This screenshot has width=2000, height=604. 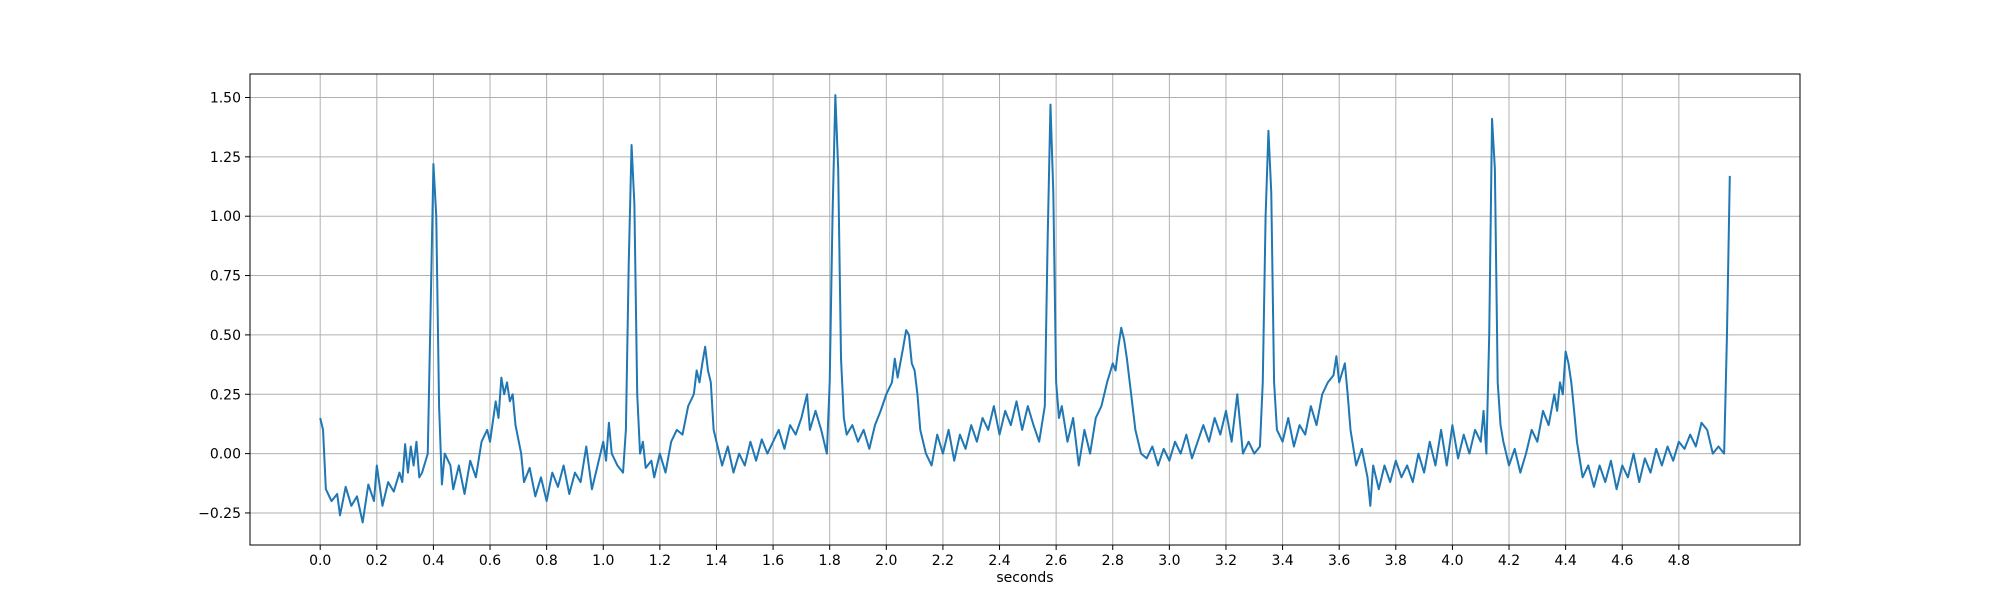 What do you see at coordinates (1509, 561) in the screenshot?
I see `x-tick-label: 4.2` at bounding box center [1509, 561].